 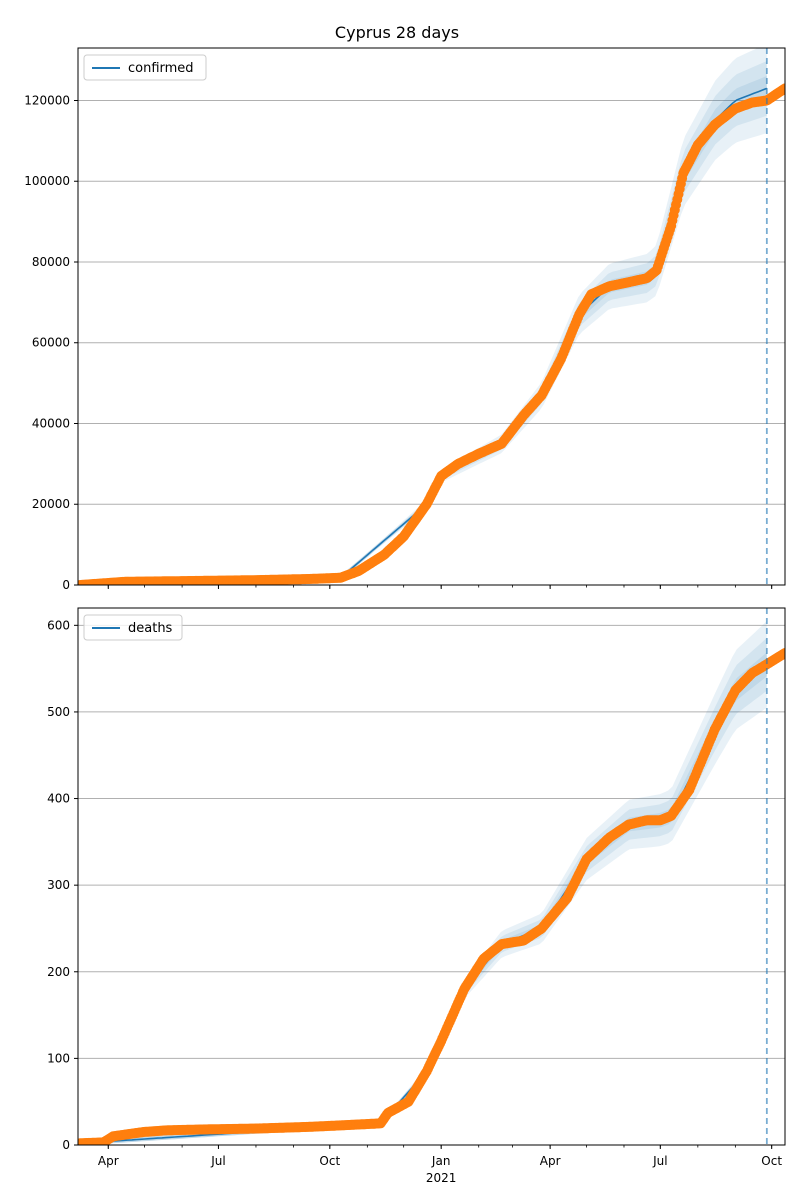 What do you see at coordinates (58, 712) in the screenshot?
I see `y-tick-label: 500` at bounding box center [58, 712].